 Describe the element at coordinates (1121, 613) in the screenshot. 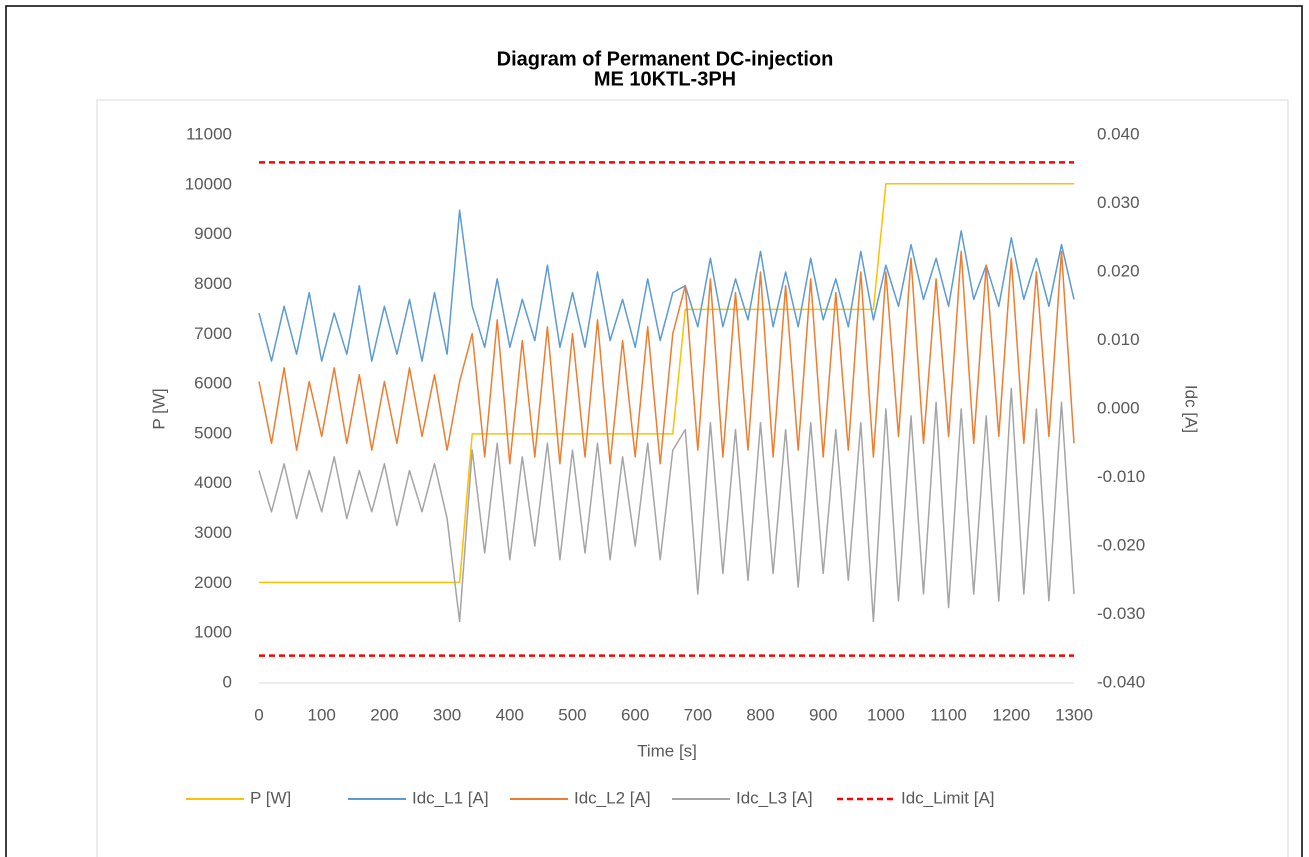

I see `y2-tick-label: -0.030` at that location.